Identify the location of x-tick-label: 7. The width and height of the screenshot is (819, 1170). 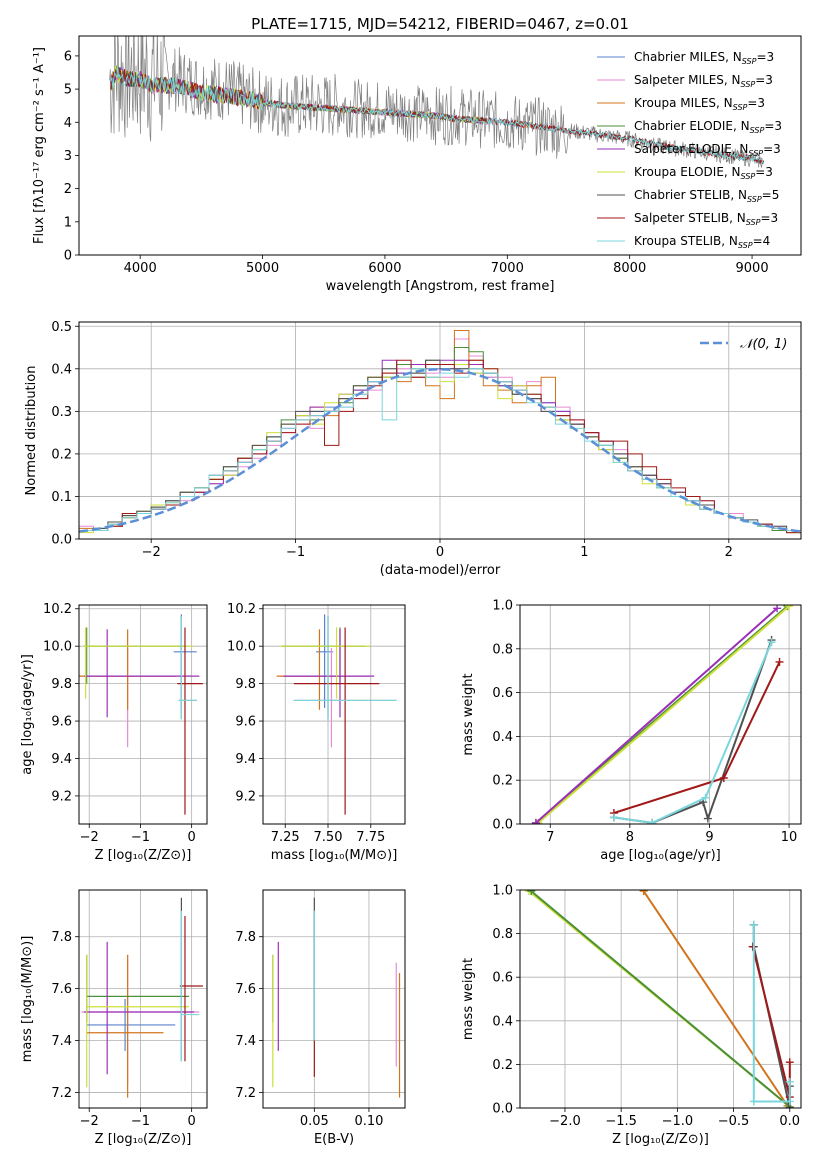
(550, 837).